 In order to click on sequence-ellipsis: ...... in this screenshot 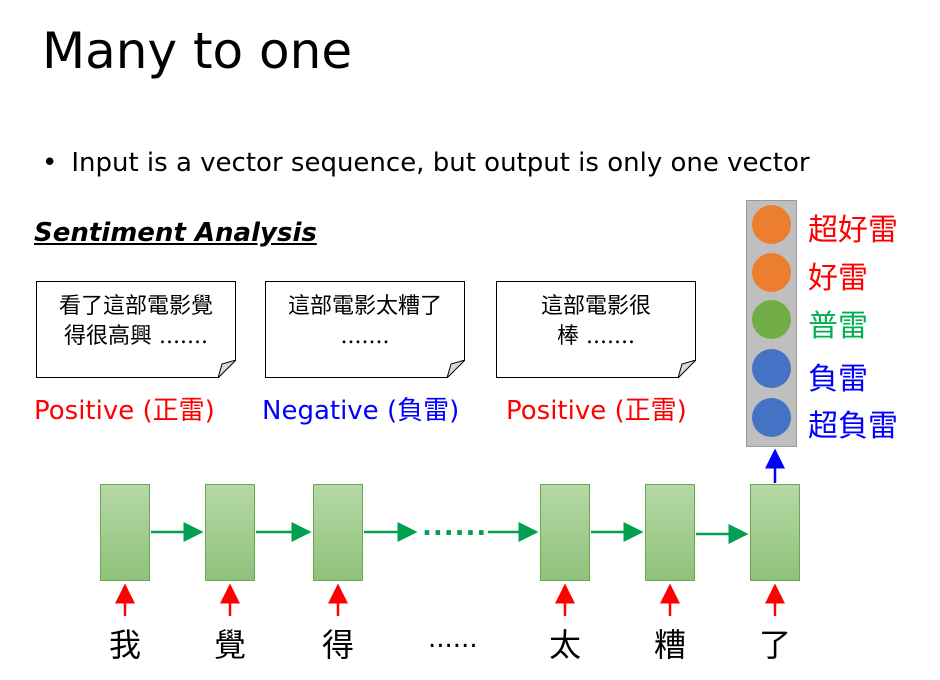, I will do `click(455, 527)`.